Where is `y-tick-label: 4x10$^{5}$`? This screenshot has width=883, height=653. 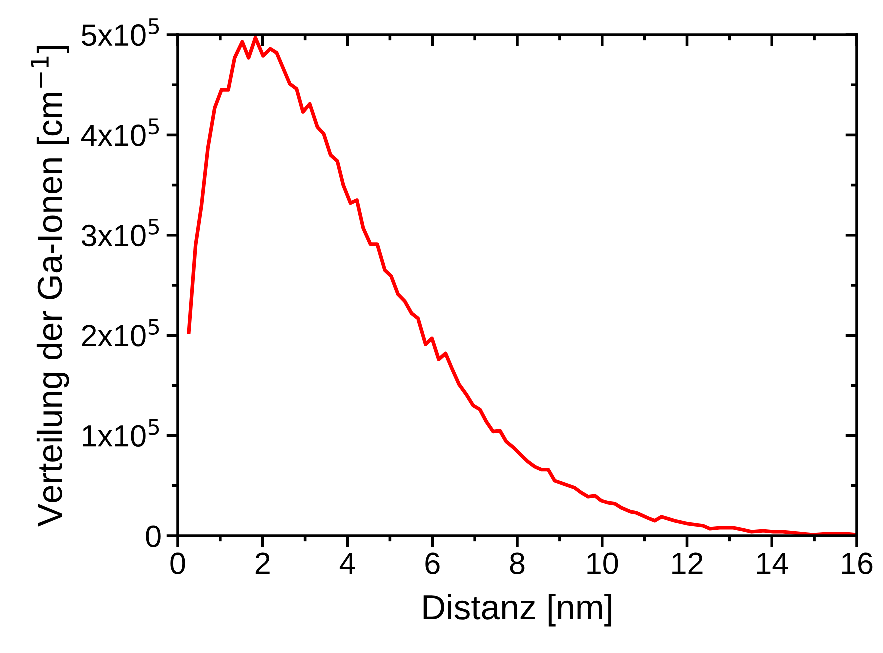 y-tick-label: 4x10$^{5}$ is located at coordinates (120, 132).